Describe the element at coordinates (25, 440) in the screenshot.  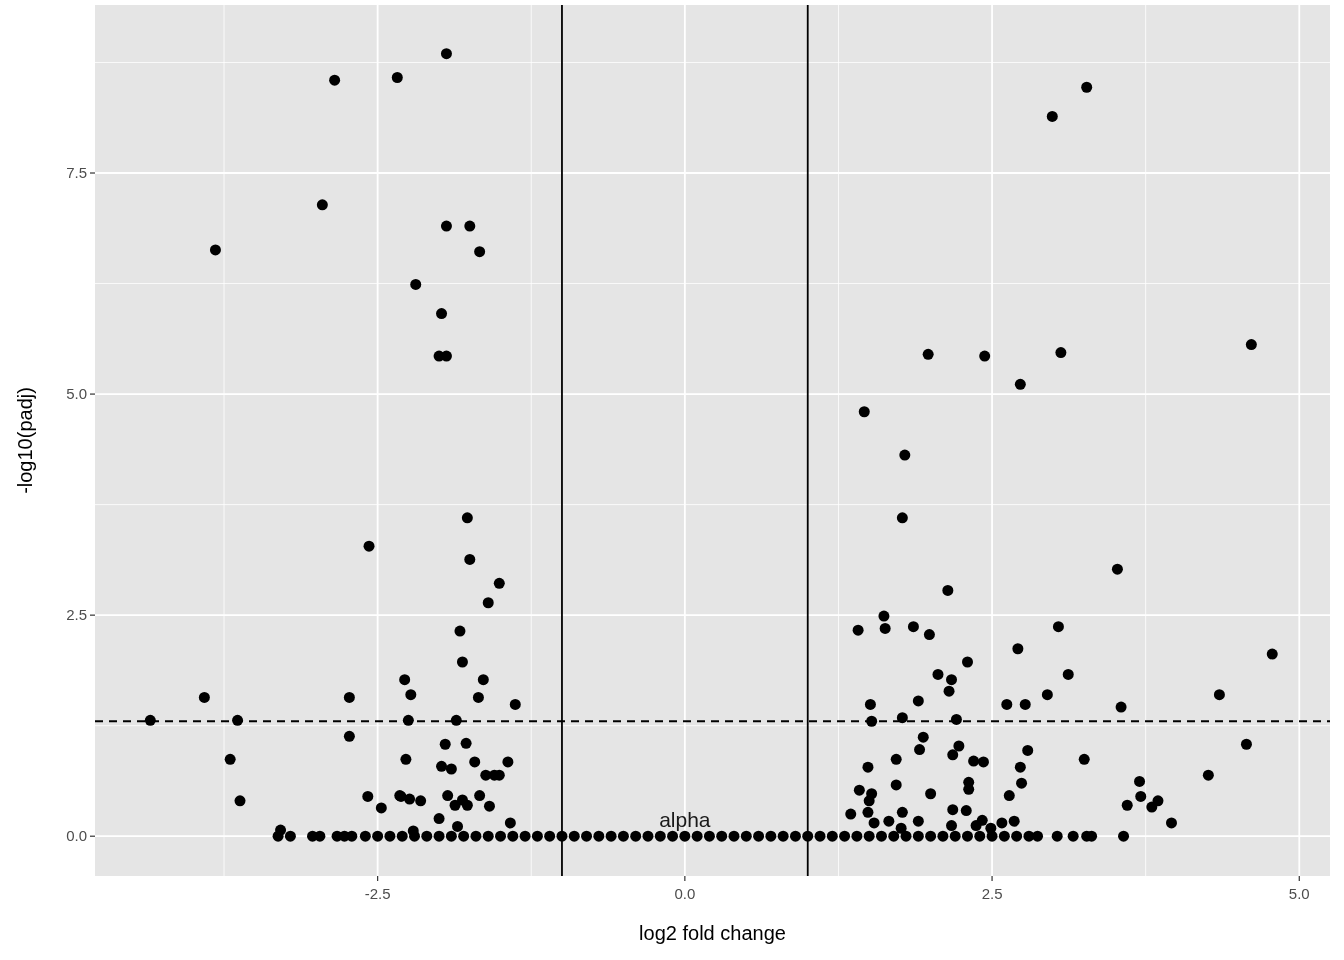
I see `y-axis-title: -log10(padj)` at that location.